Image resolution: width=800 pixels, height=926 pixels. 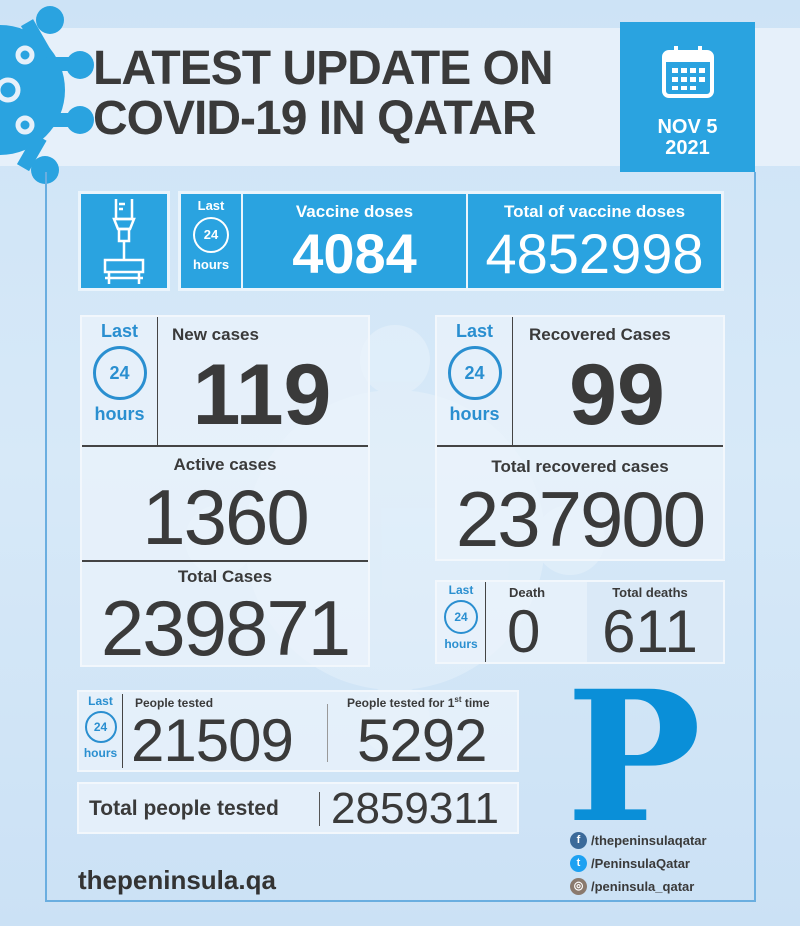 I want to click on facebook-handle: /thepeninsulaqatar, so click(x=649, y=840).